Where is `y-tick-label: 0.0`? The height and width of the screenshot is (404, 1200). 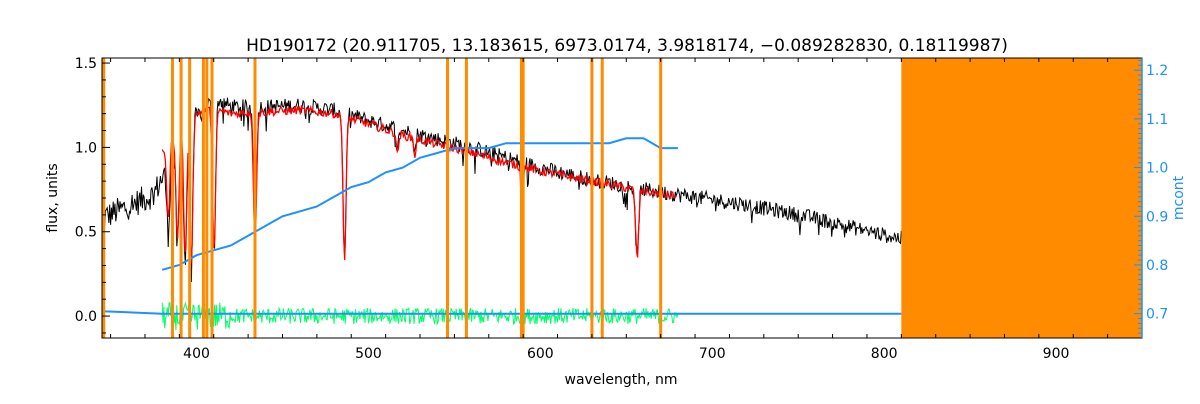 y-tick-label: 0.0 is located at coordinates (86, 317).